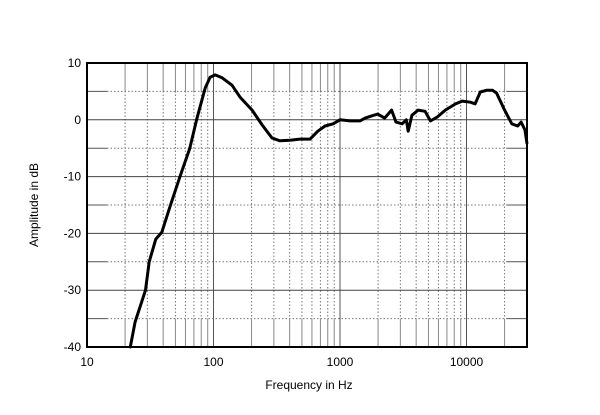 This screenshot has height=415, width=600. What do you see at coordinates (75, 63) in the screenshot?
I see `y-tick-label: 10` at bounding box center [75, 63].